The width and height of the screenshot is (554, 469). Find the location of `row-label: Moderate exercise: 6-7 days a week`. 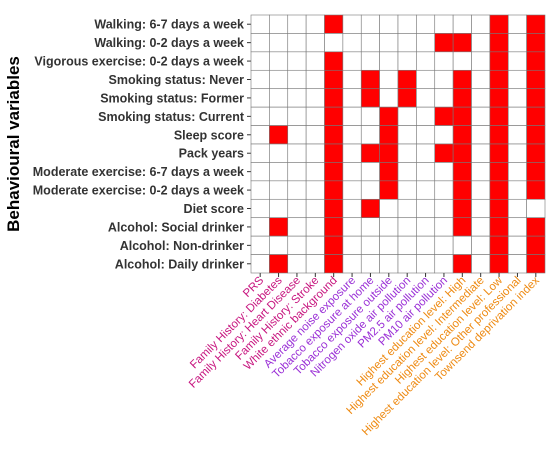

row-label: Moderate exercise: 6-7 days a week is located at coordinates (138, 172).